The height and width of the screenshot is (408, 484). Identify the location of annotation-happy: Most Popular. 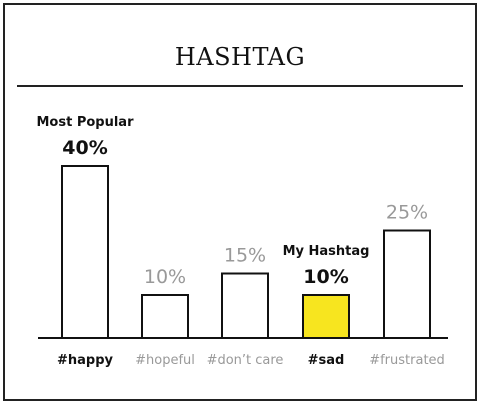
(85, 122).